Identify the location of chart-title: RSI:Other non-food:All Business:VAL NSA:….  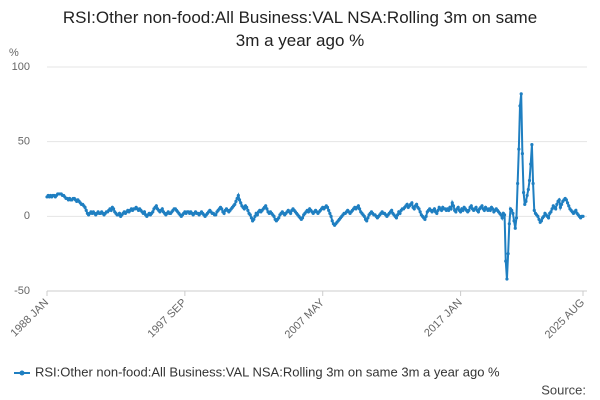
(300, 29).